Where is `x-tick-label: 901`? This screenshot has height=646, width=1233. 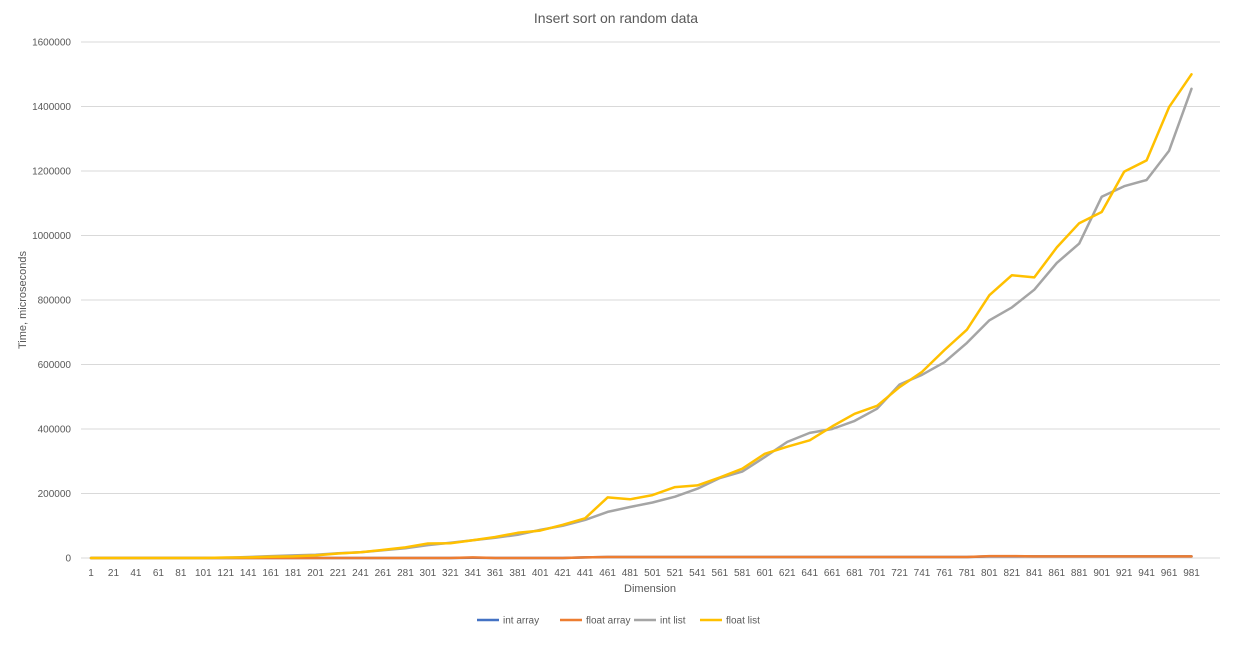 x-tick-label: 901 is located at coordinates (1101, 573).